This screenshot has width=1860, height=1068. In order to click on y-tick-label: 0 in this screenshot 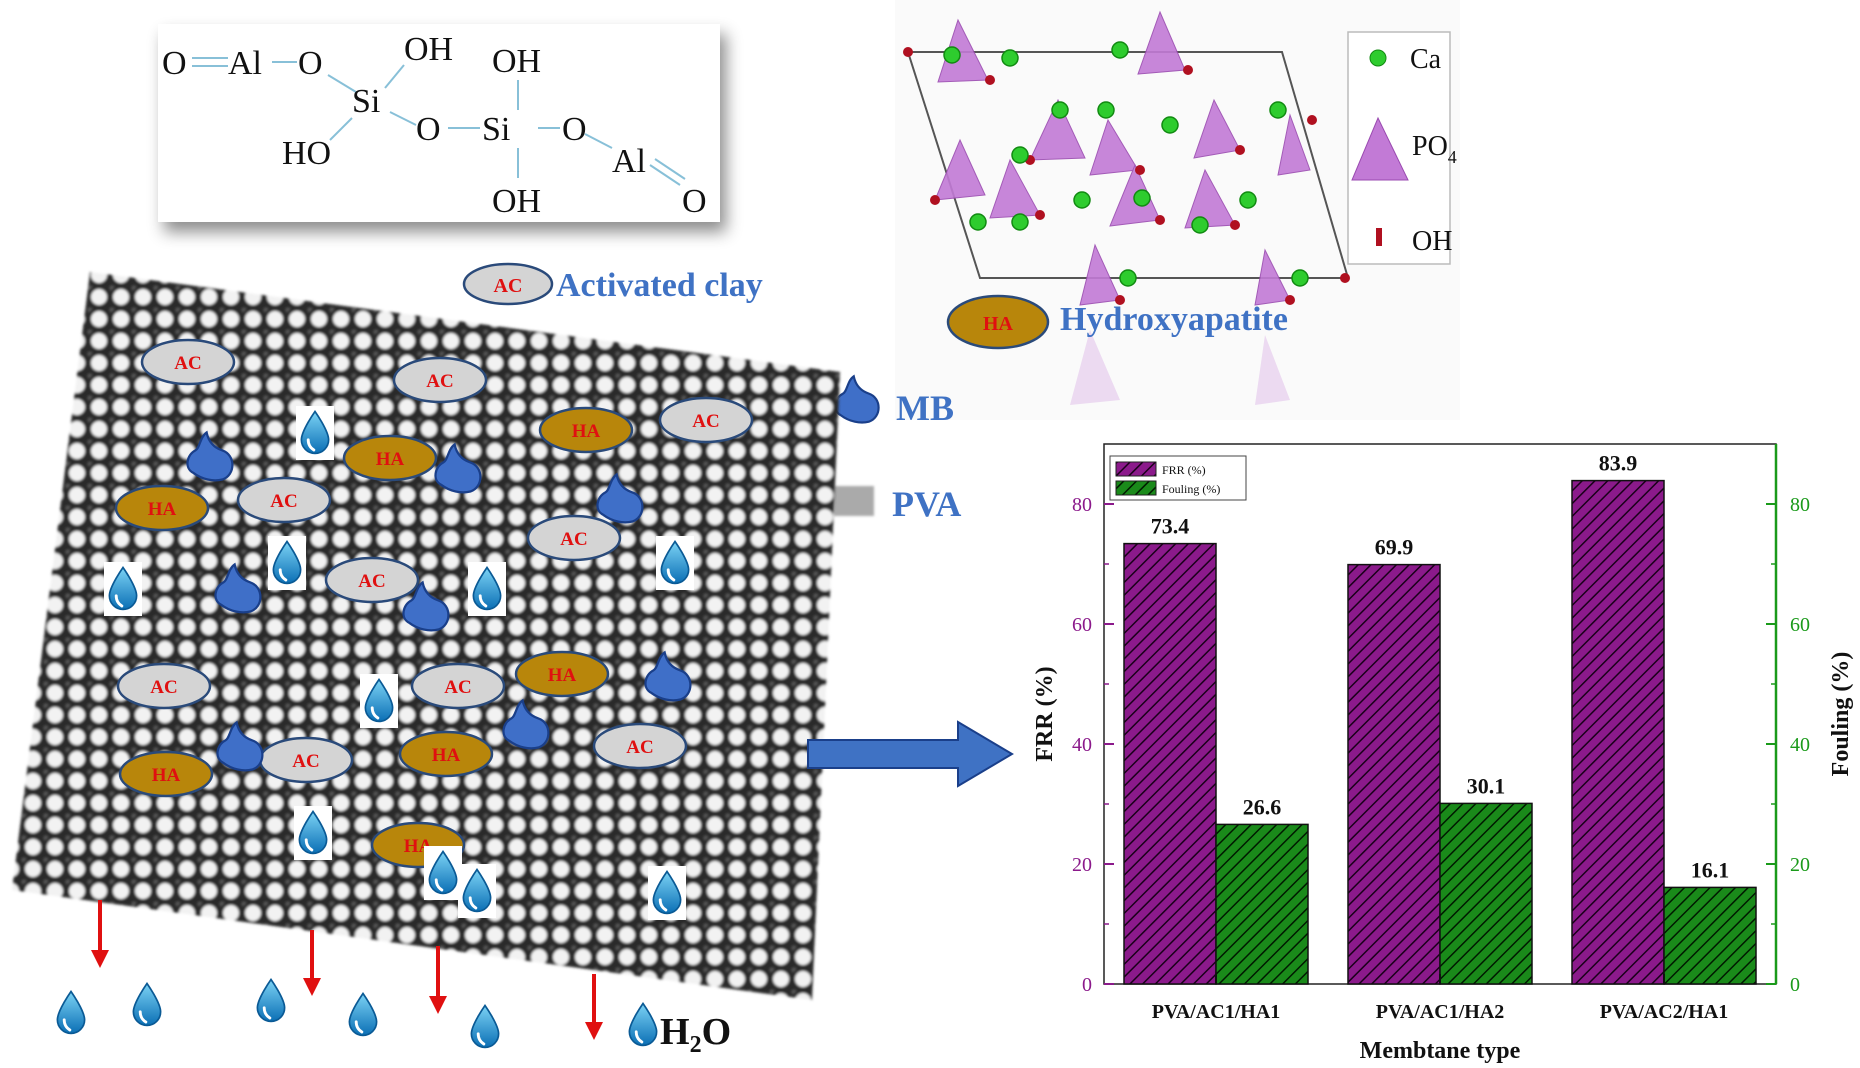, I will do `click(1087, 985)`.